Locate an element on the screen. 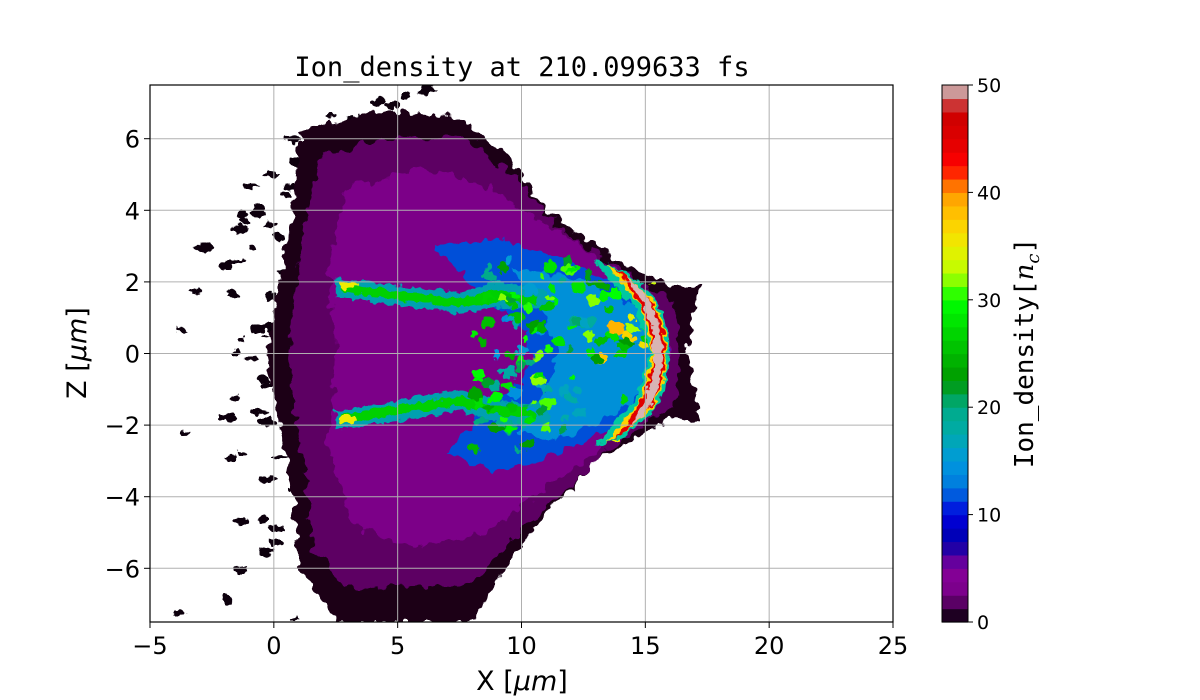 The image size is (1200, 700). colorbar-label-end: ] is located at coordinates (1025, 246).